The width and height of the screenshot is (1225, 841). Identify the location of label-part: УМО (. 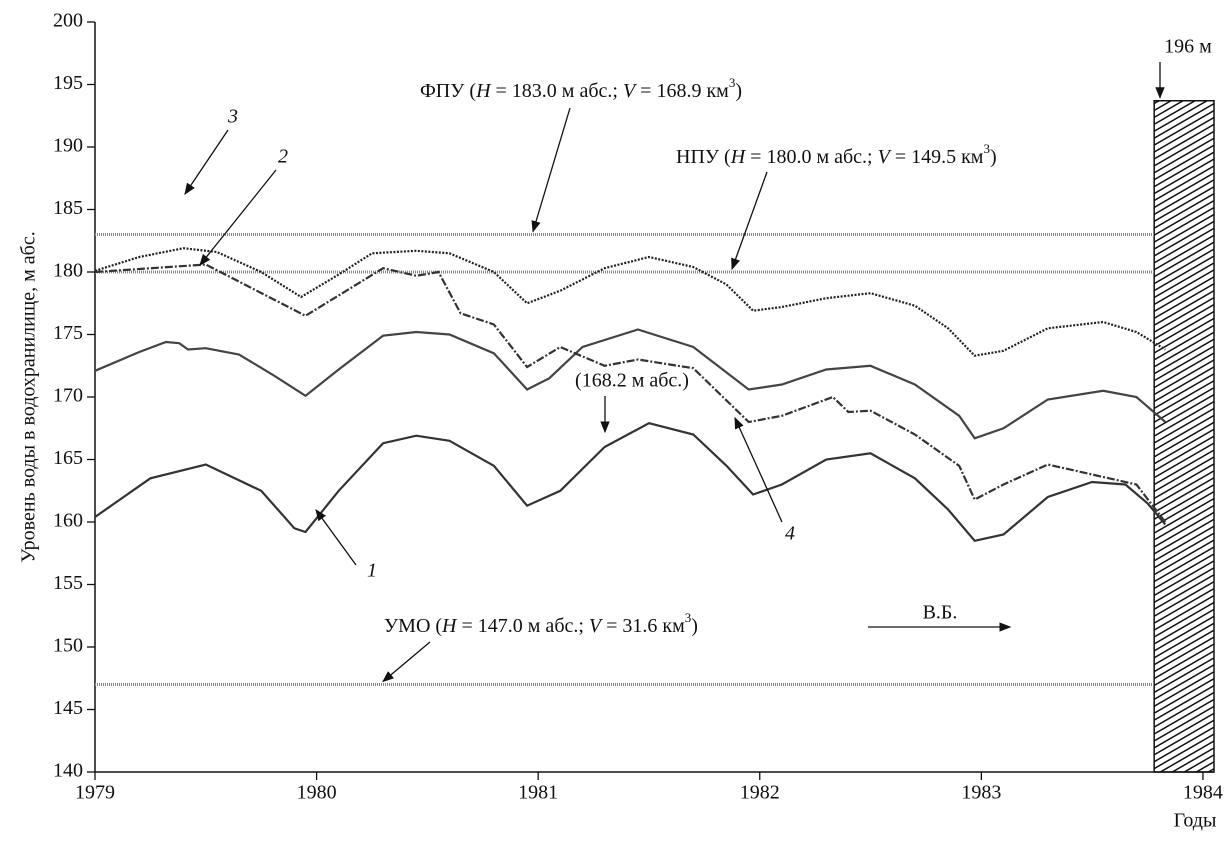
(413, 626).